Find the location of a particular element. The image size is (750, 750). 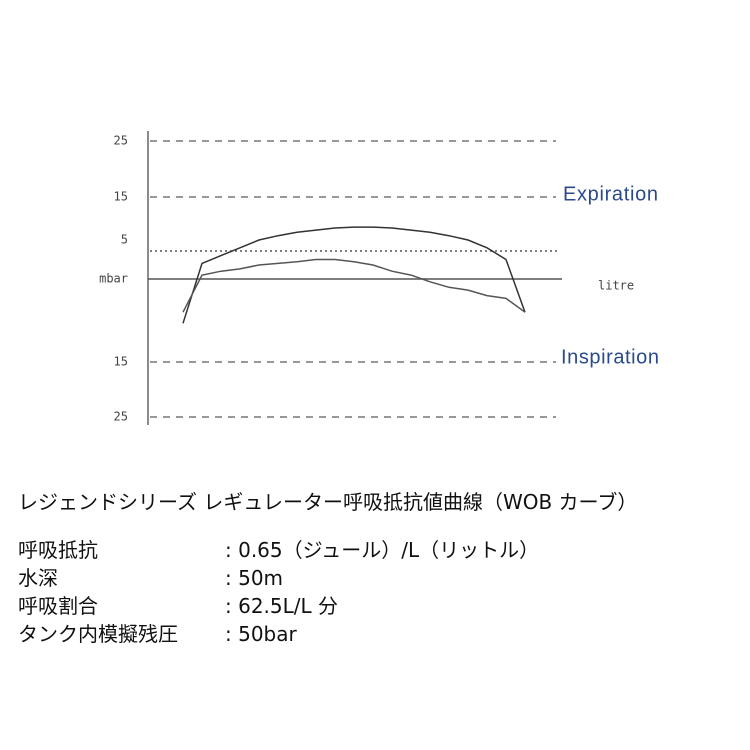

spec-label: 呼吸割合 is located at coordinates (58, 606).